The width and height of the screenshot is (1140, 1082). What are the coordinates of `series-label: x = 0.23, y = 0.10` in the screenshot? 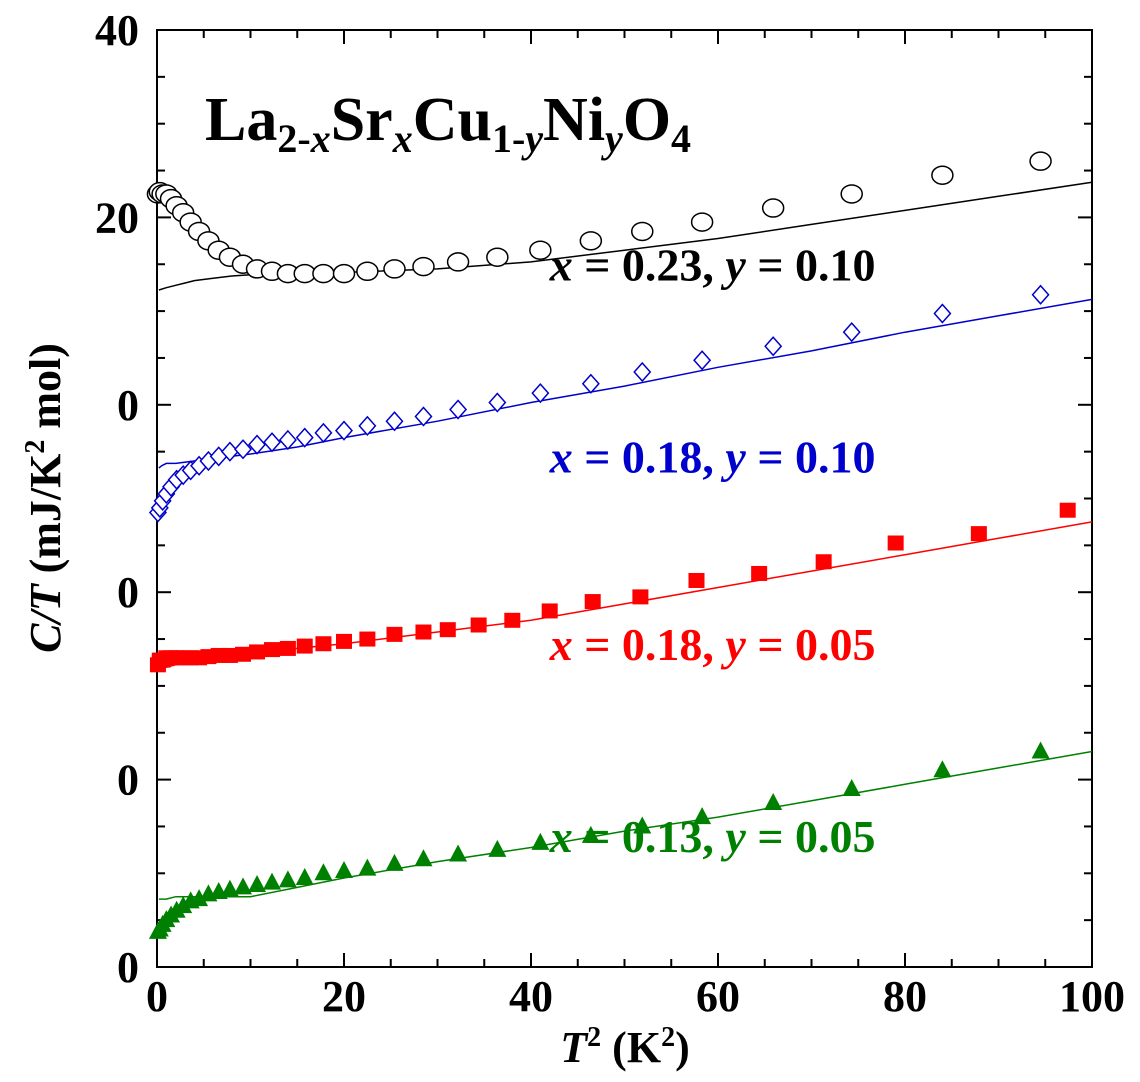 It's located at (712, 265).